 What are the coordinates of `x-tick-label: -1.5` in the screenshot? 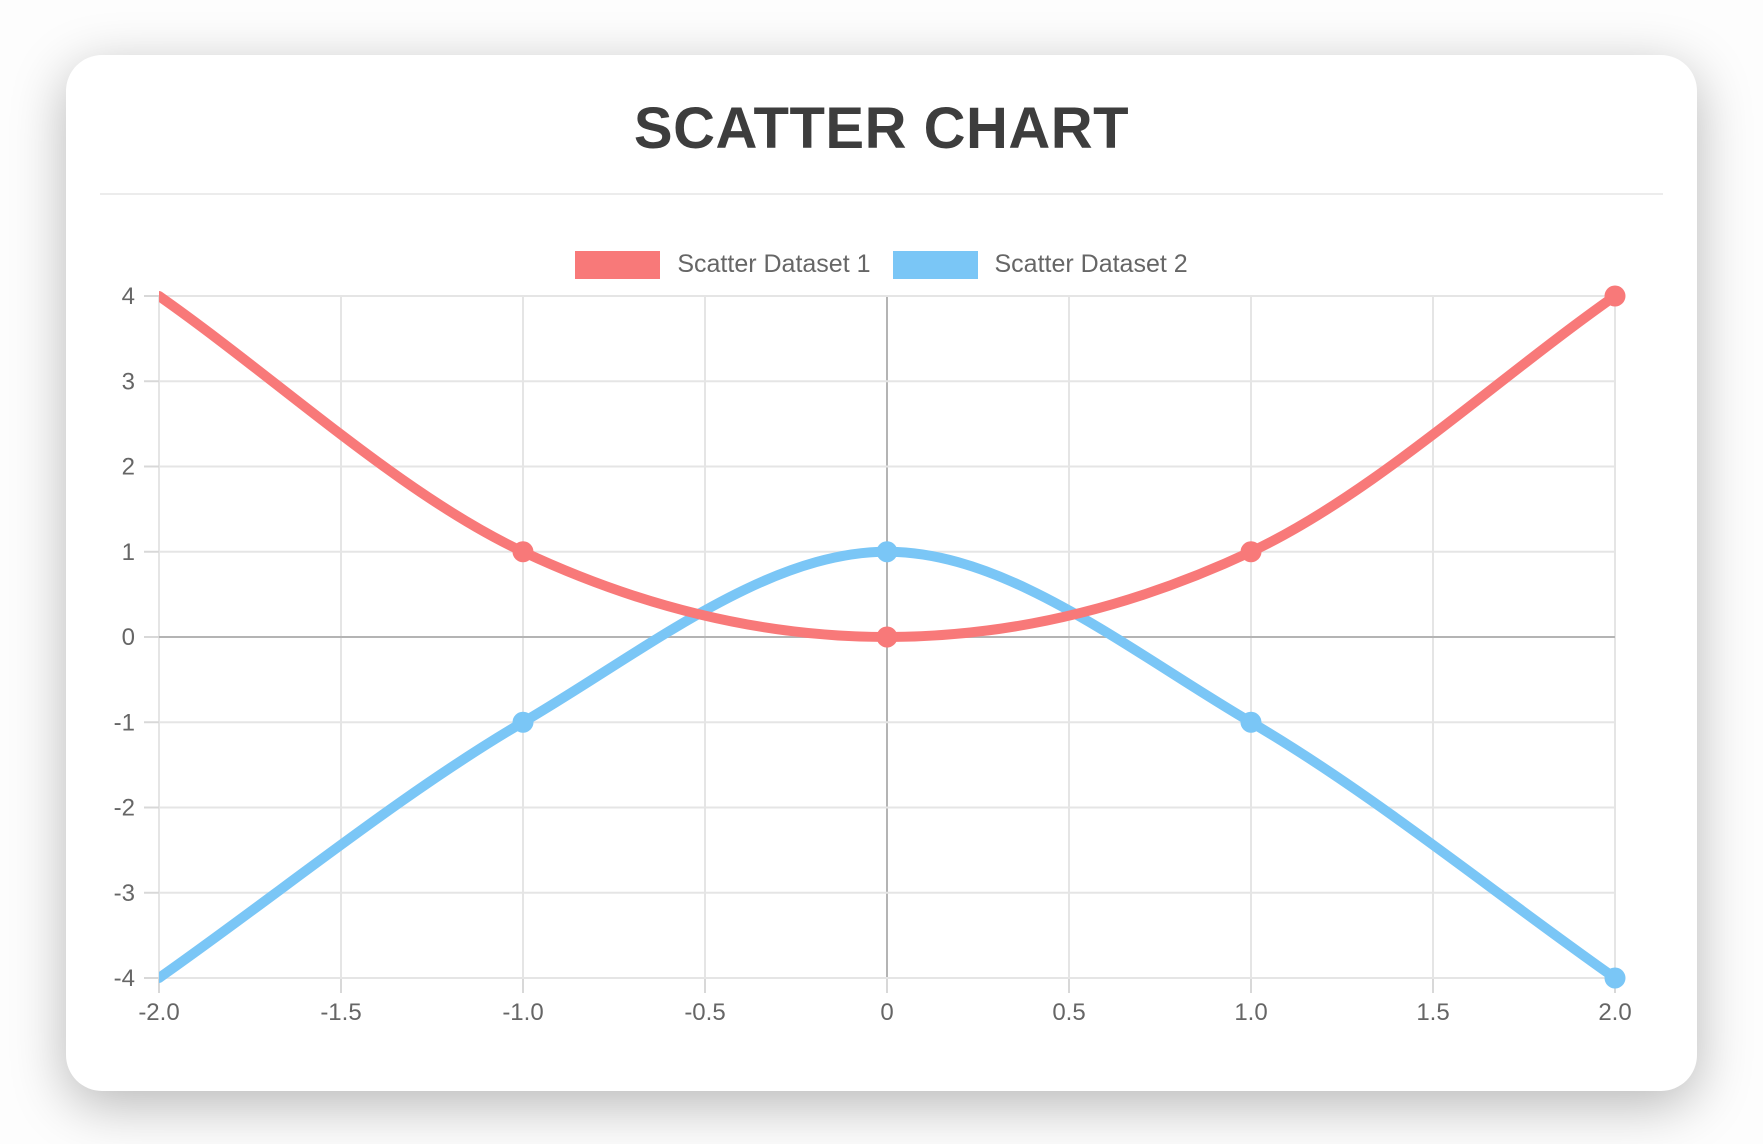 It's located at (340, 1012).